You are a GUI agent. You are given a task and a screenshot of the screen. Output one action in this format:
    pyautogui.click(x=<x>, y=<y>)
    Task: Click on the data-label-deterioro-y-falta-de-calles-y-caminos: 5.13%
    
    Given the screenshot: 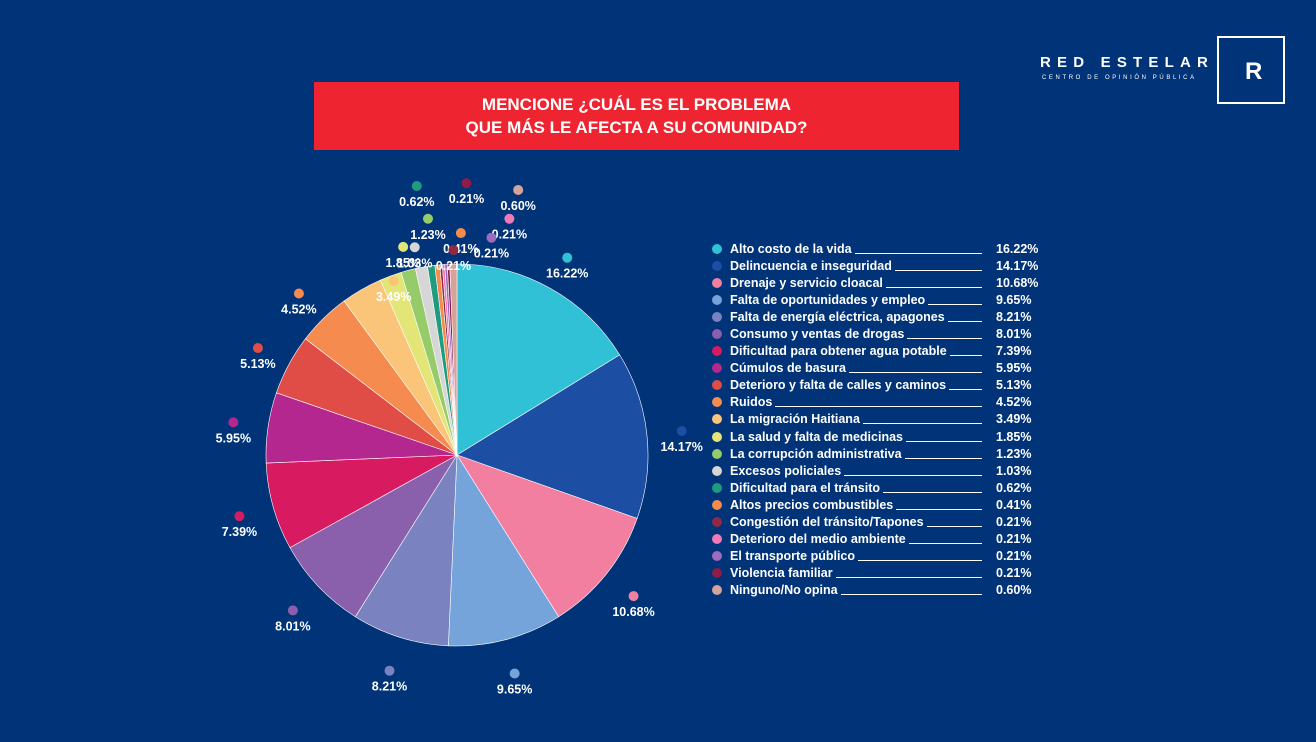 What is the action you would take?
    pyautogui.click(x=257, y=364)
    